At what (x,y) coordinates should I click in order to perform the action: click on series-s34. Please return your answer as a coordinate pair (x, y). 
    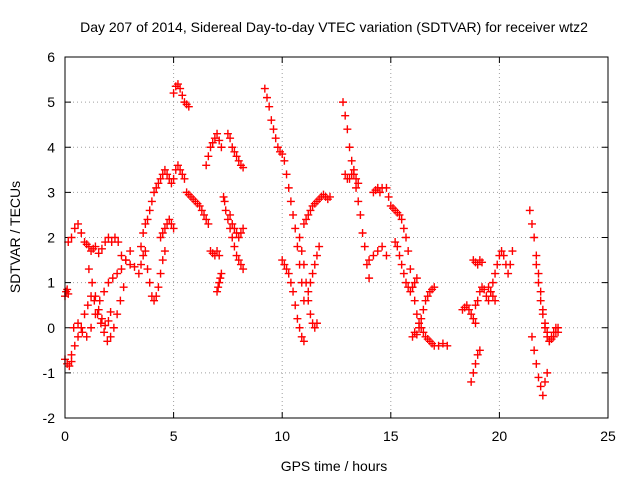
    Looking at the image, I should click on (492, 294).